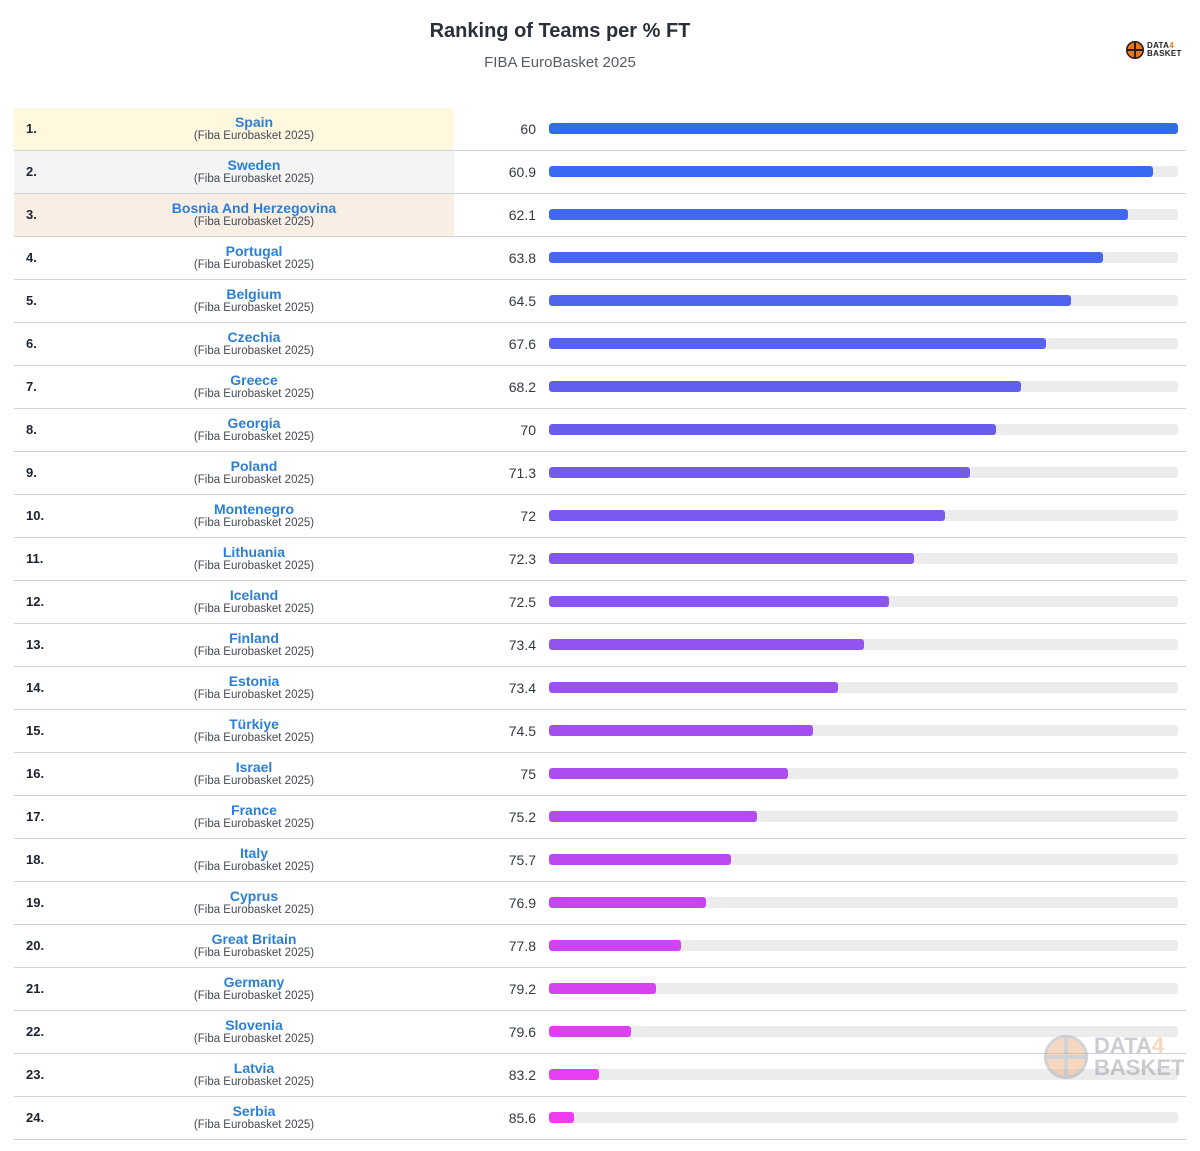 This screenshot has height=1151, width=1200. Describe the element at coordinates (254, 466) in the screenshot. I see `team-name-link: Poland` at that location.